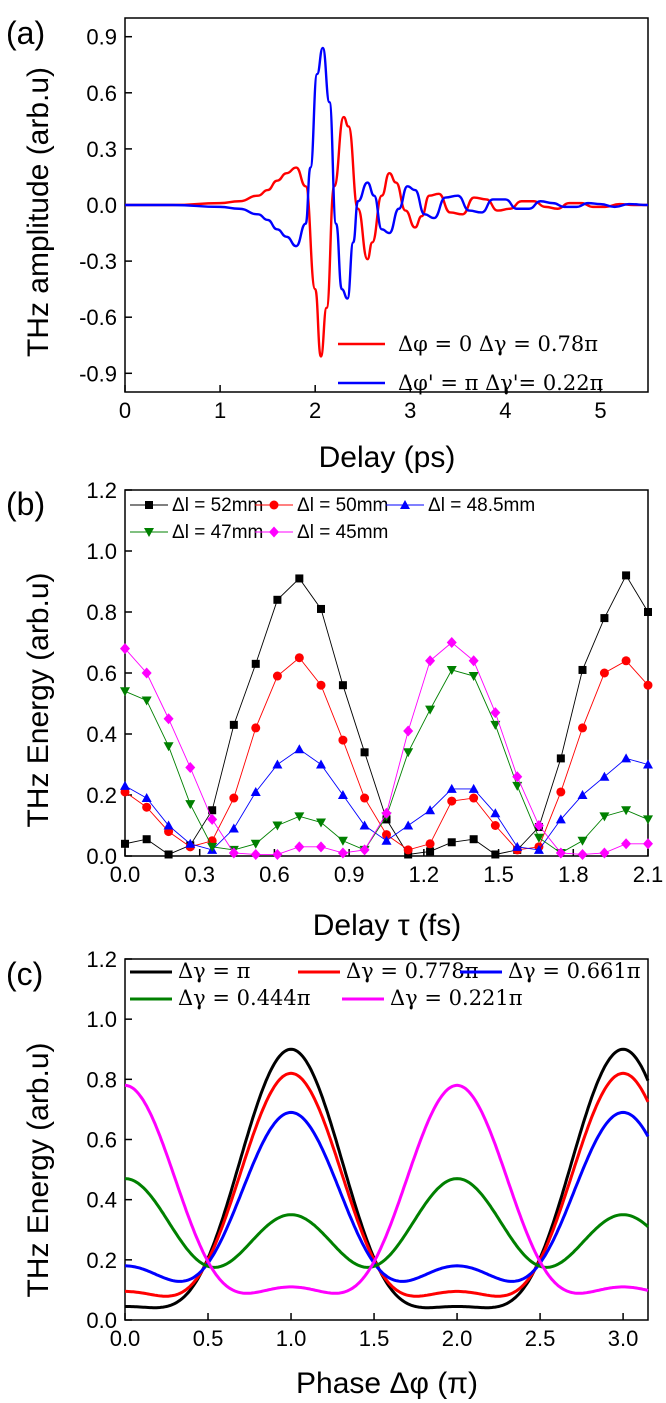 The image size is (666, 1403). I want to click on panel-b-xtick-label: 1.8, so click(573, 874).